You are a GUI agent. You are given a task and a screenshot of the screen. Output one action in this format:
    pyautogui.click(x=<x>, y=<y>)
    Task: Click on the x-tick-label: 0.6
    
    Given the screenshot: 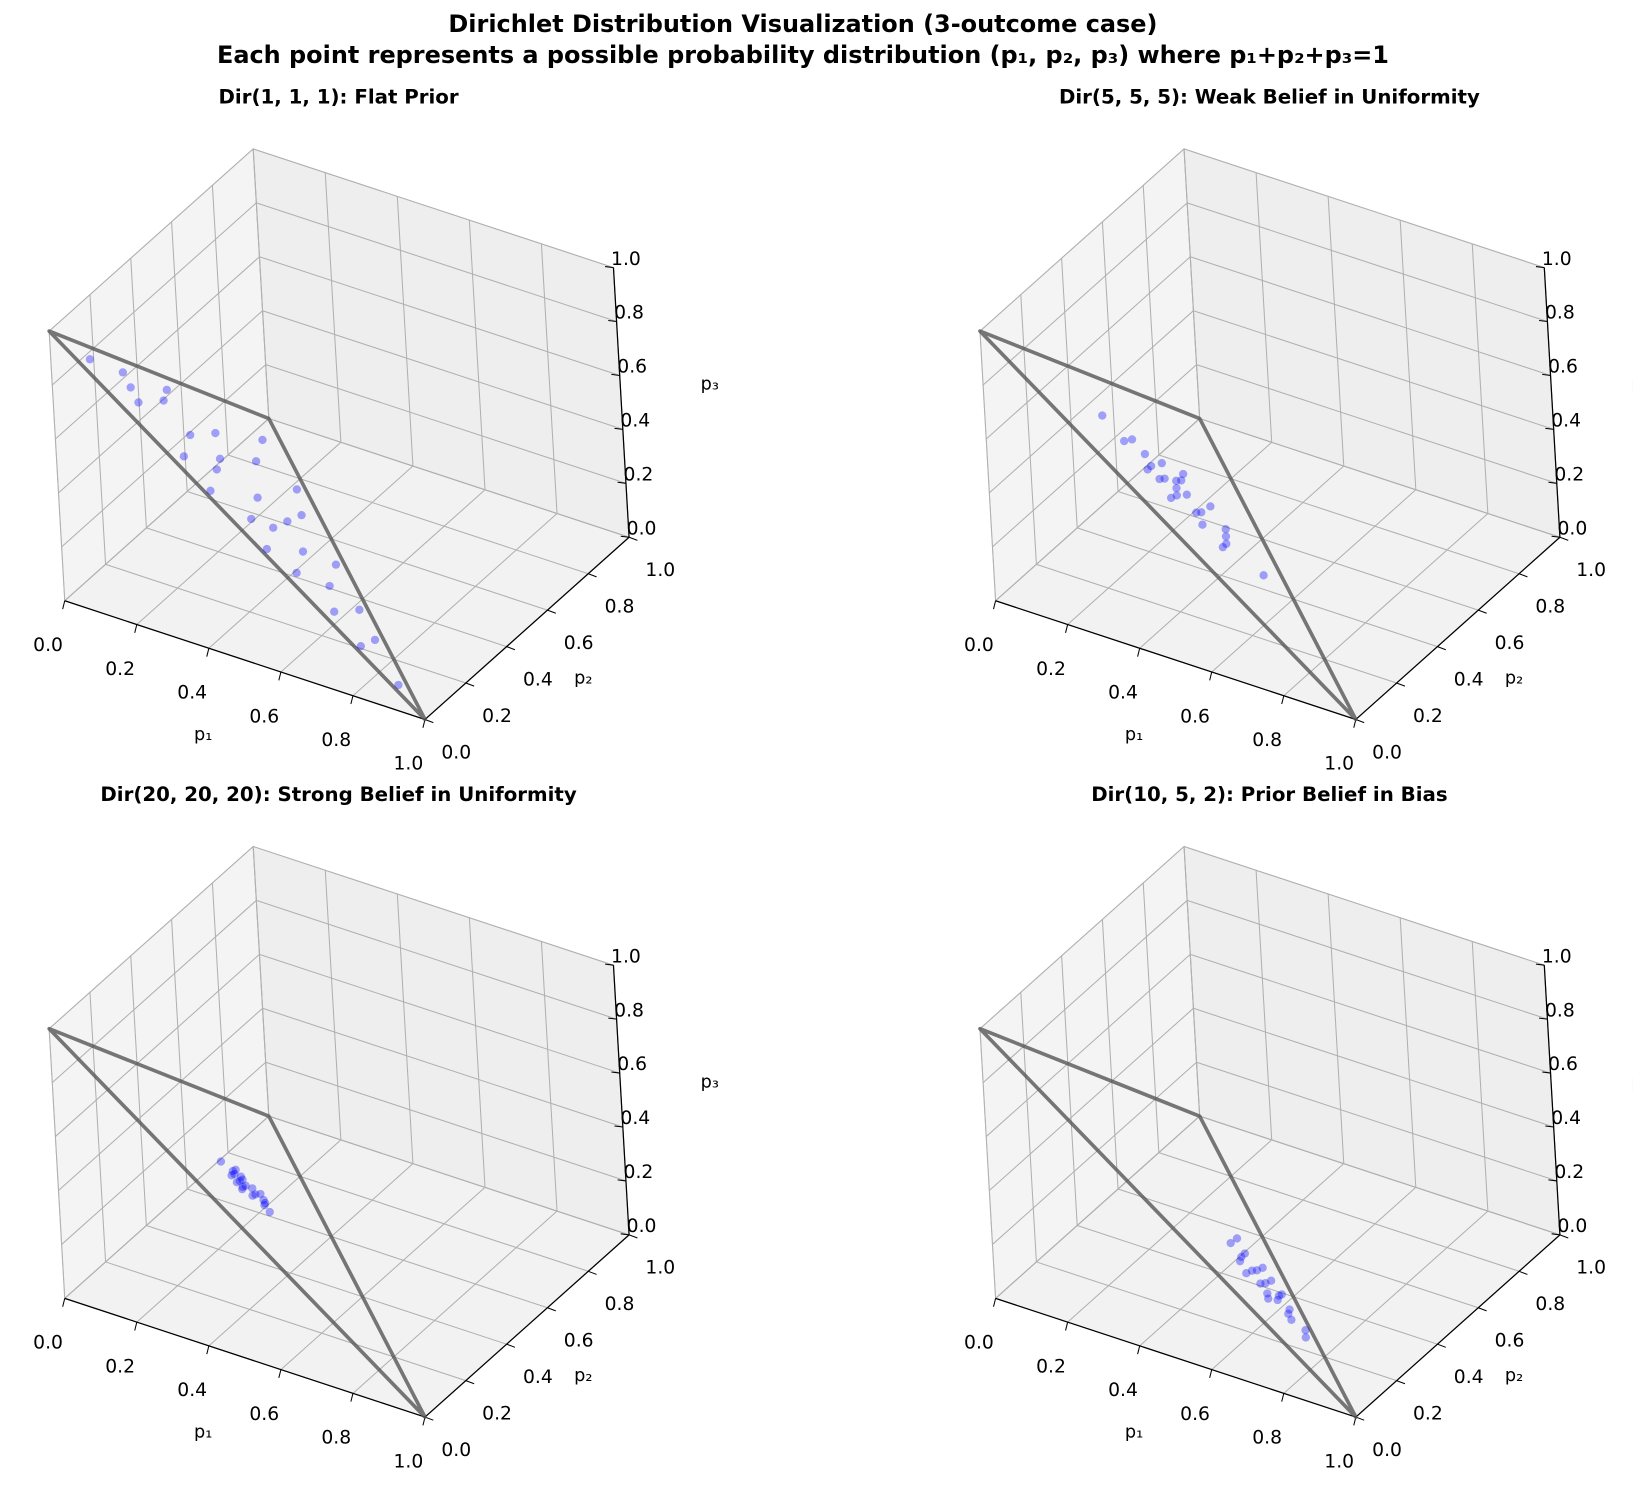 What is the action you would take?
    pyautogui.click(x=1195, y=716)
    